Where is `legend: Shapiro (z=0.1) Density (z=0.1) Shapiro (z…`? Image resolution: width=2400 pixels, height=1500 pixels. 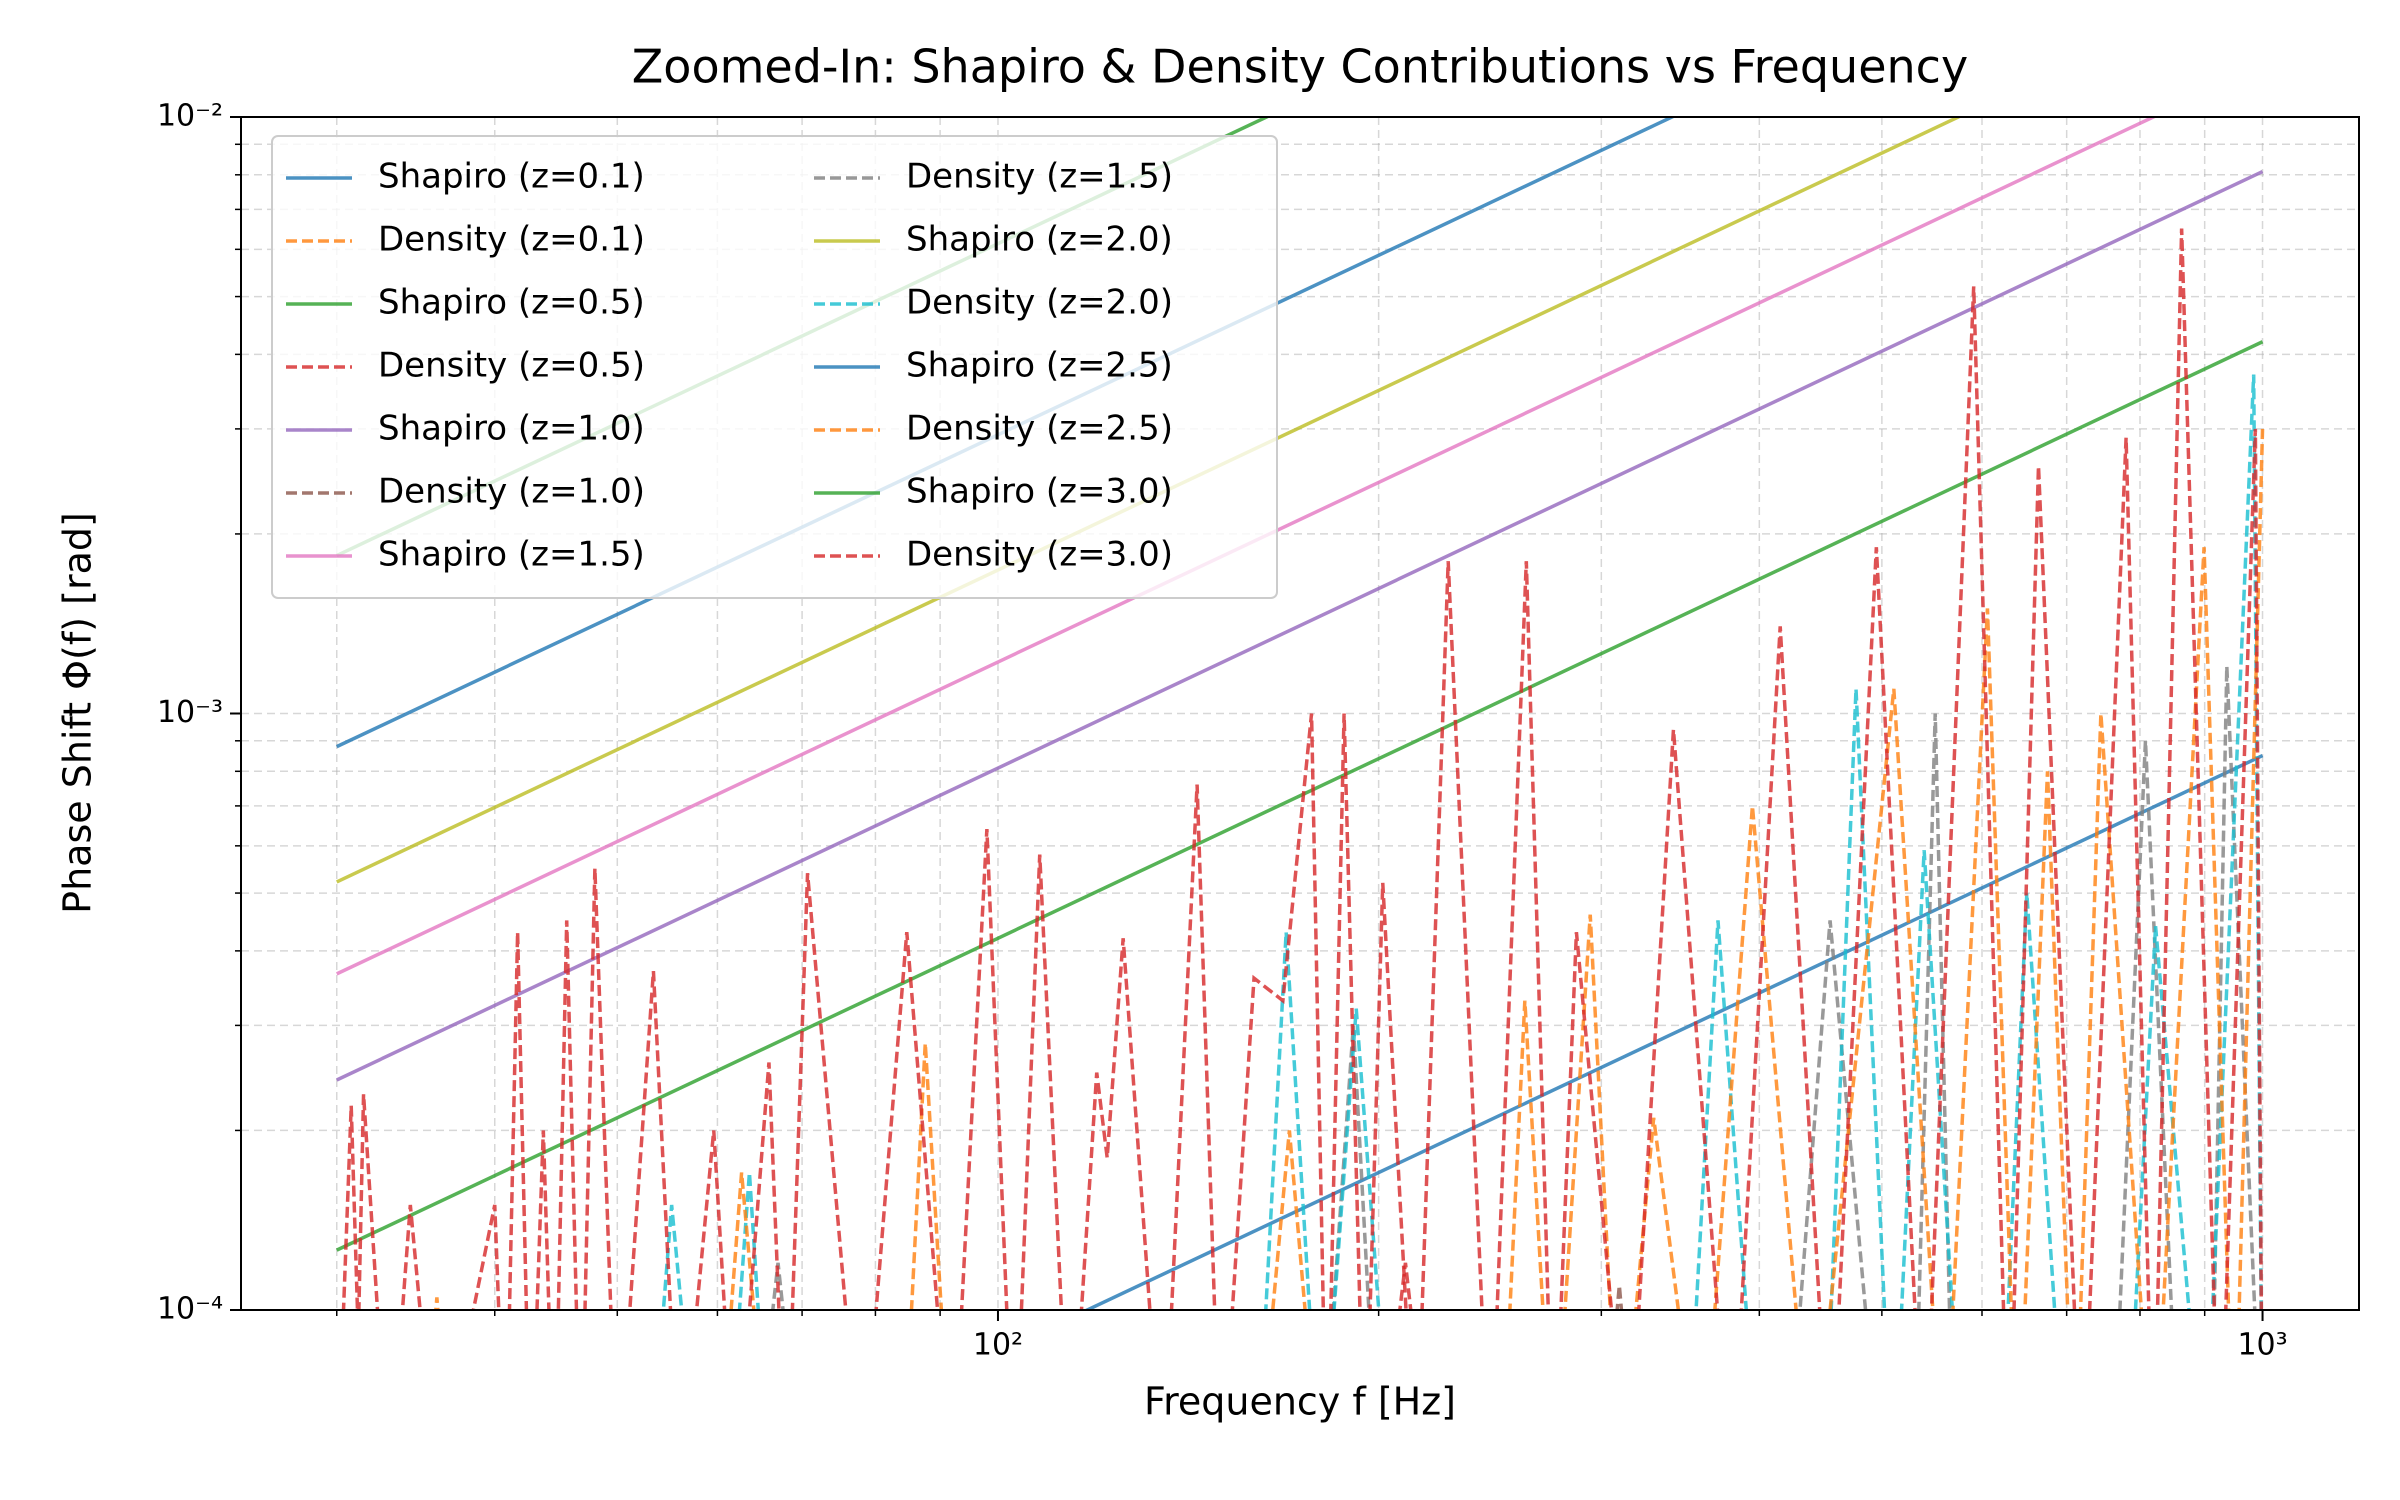
legend: Shapiro (z=0.1) Density (z=0.1) Shapiro (z… is located at coordinates (774, 367).